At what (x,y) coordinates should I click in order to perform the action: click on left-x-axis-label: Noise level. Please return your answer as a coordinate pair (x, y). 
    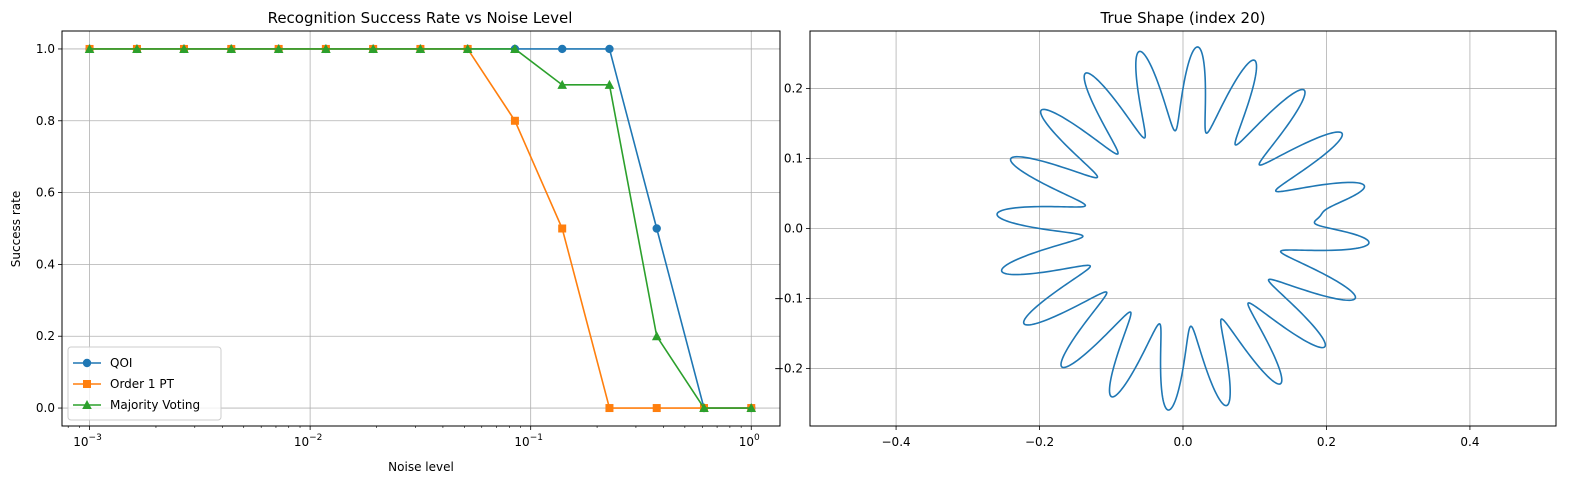
    Looking at the image, I should click on (421, 467).